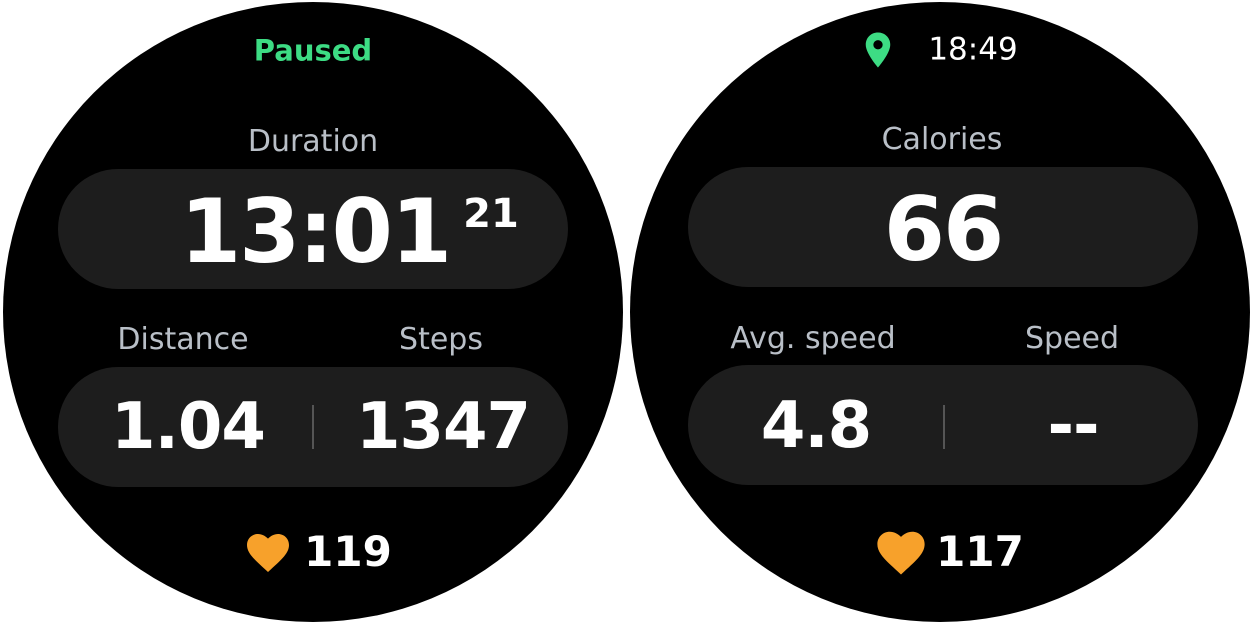  I want to click on clock: 18:49, so click(973, 49).